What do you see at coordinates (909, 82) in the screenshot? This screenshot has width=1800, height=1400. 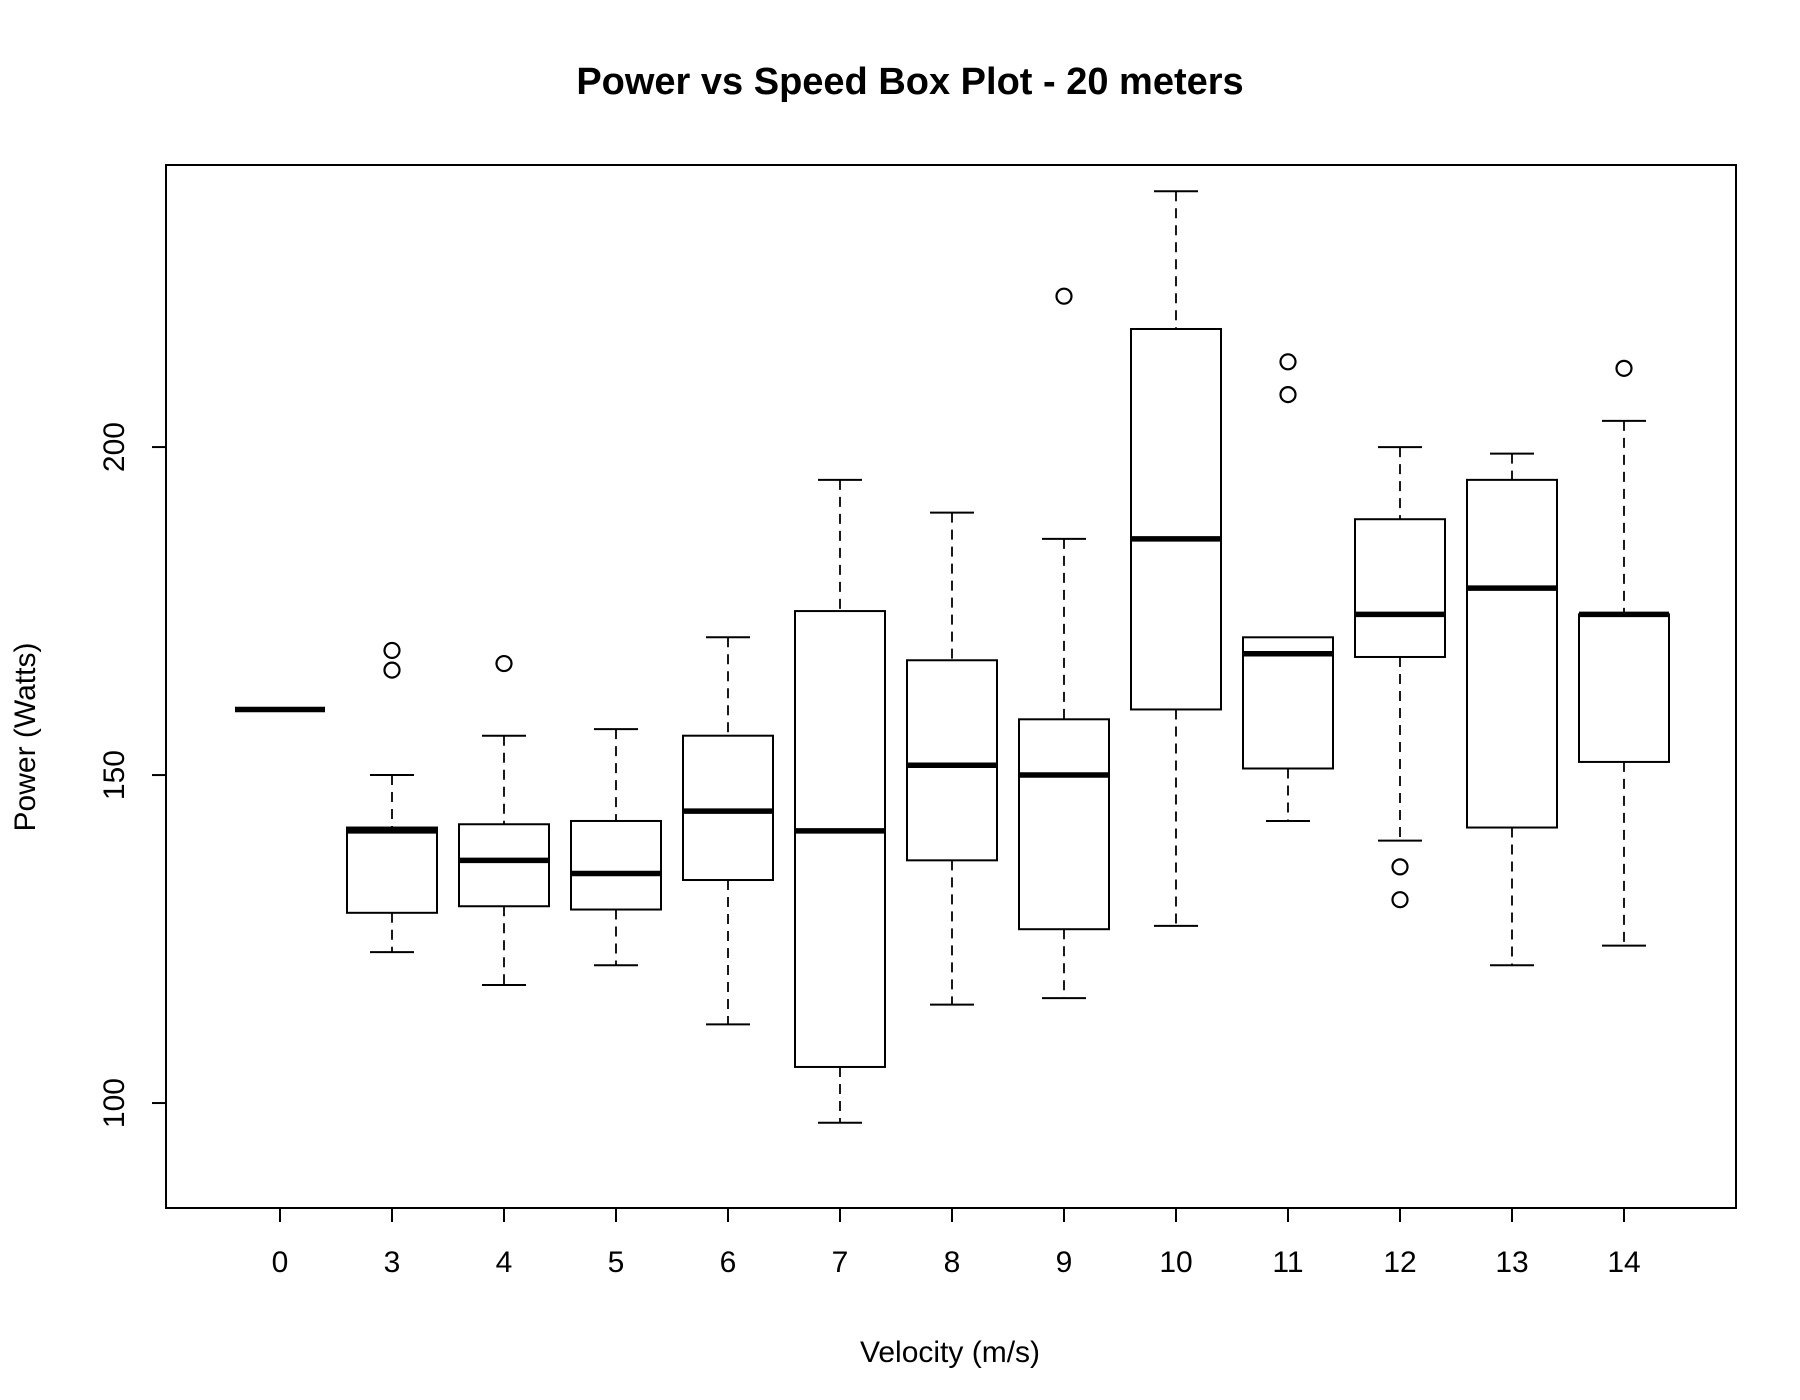 I see `chart-title: Power vs Speed Box Plot - 20 meters` at bounding box center [909, 82].